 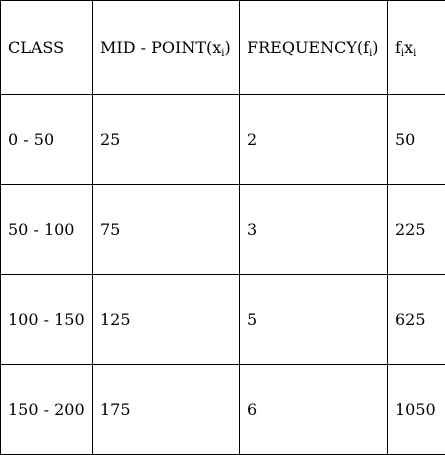 What do you see at coordinates (308, 47) in the screenshot?
I see `header-frequency-label: FREQUENCY(f` at bounding box center [308, 47].